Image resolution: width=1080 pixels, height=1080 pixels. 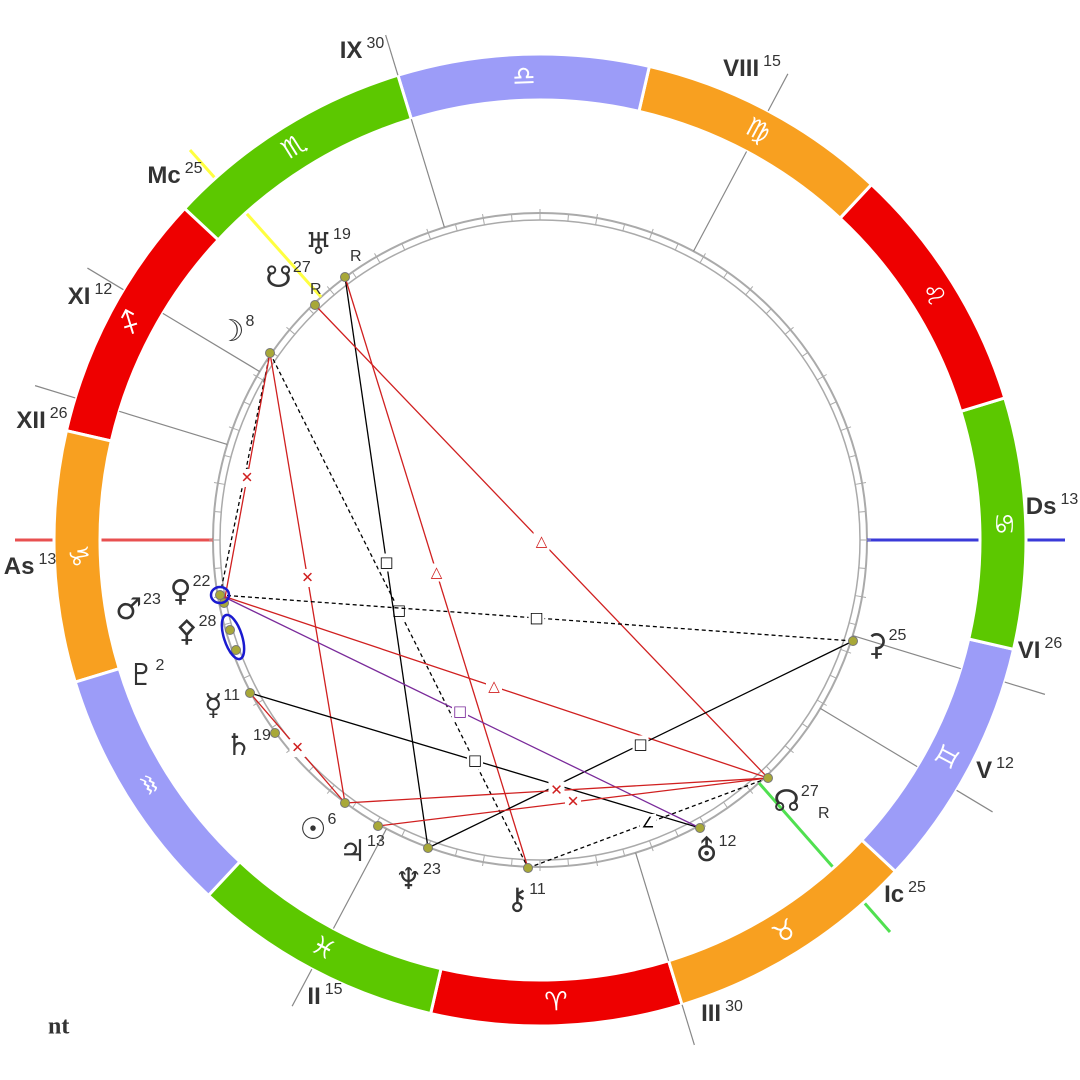 What do you see at coordinates (324, 937) in the screenshot?
I see `zodiac-segment` at bounding box center [324, 937].